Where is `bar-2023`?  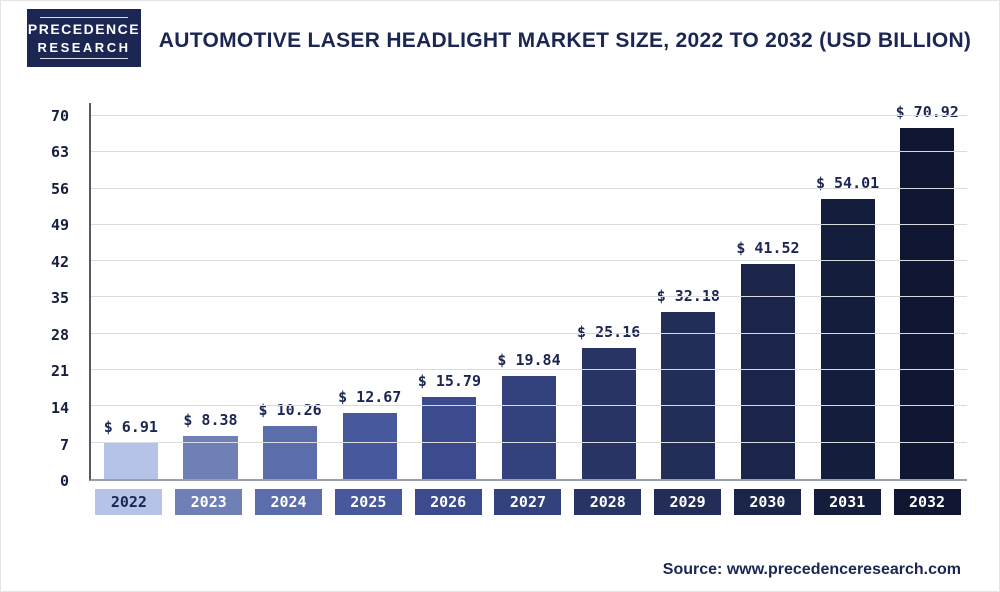 bar-2023 is located at coordinates (210, 457).